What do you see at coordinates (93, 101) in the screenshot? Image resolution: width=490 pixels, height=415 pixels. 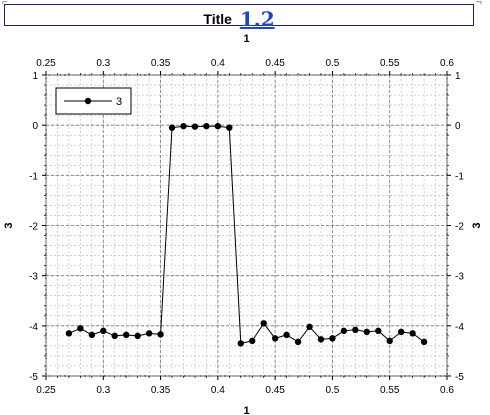 I see `legend: 3` at bounding box center [93, 101].